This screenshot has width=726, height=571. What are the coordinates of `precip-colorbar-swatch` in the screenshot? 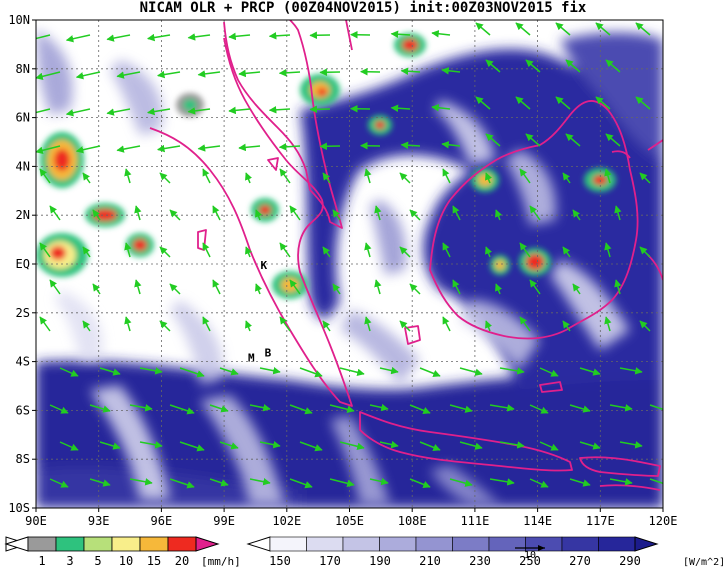 It's located at (98, 544).